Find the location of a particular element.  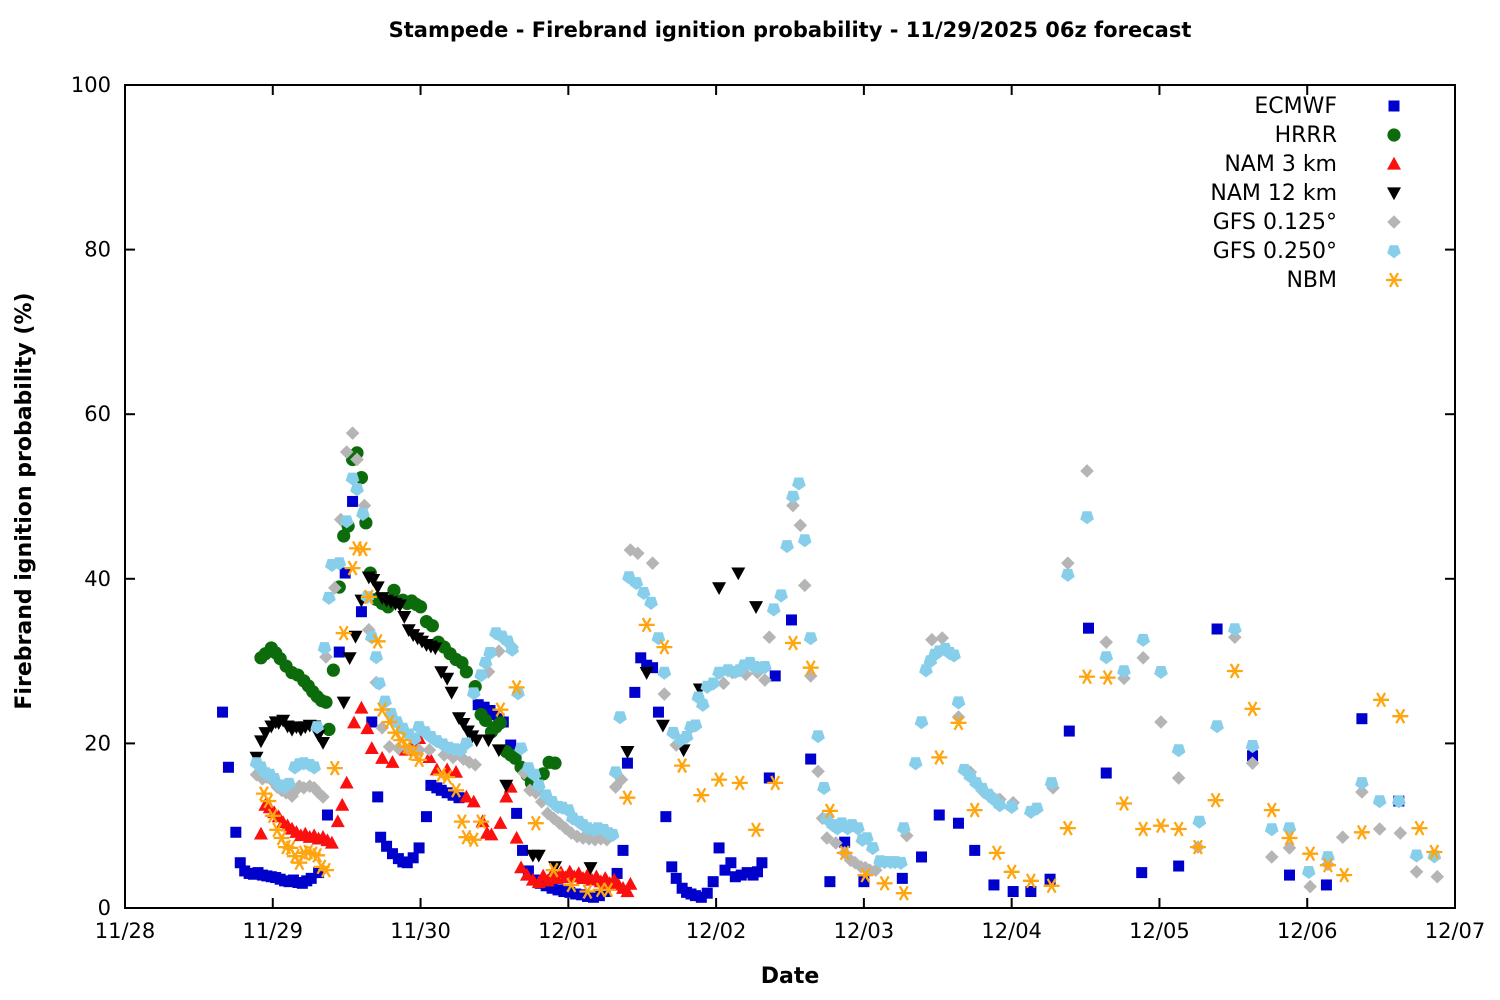

legend-label-nbm: NBM is located at coordinates (1311, 280).